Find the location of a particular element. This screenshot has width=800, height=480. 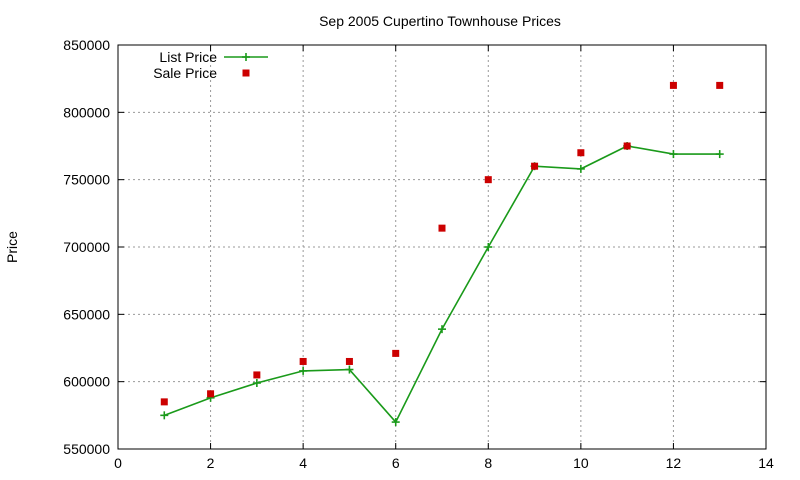

legend-square-key is located at coordinates (246, 73).